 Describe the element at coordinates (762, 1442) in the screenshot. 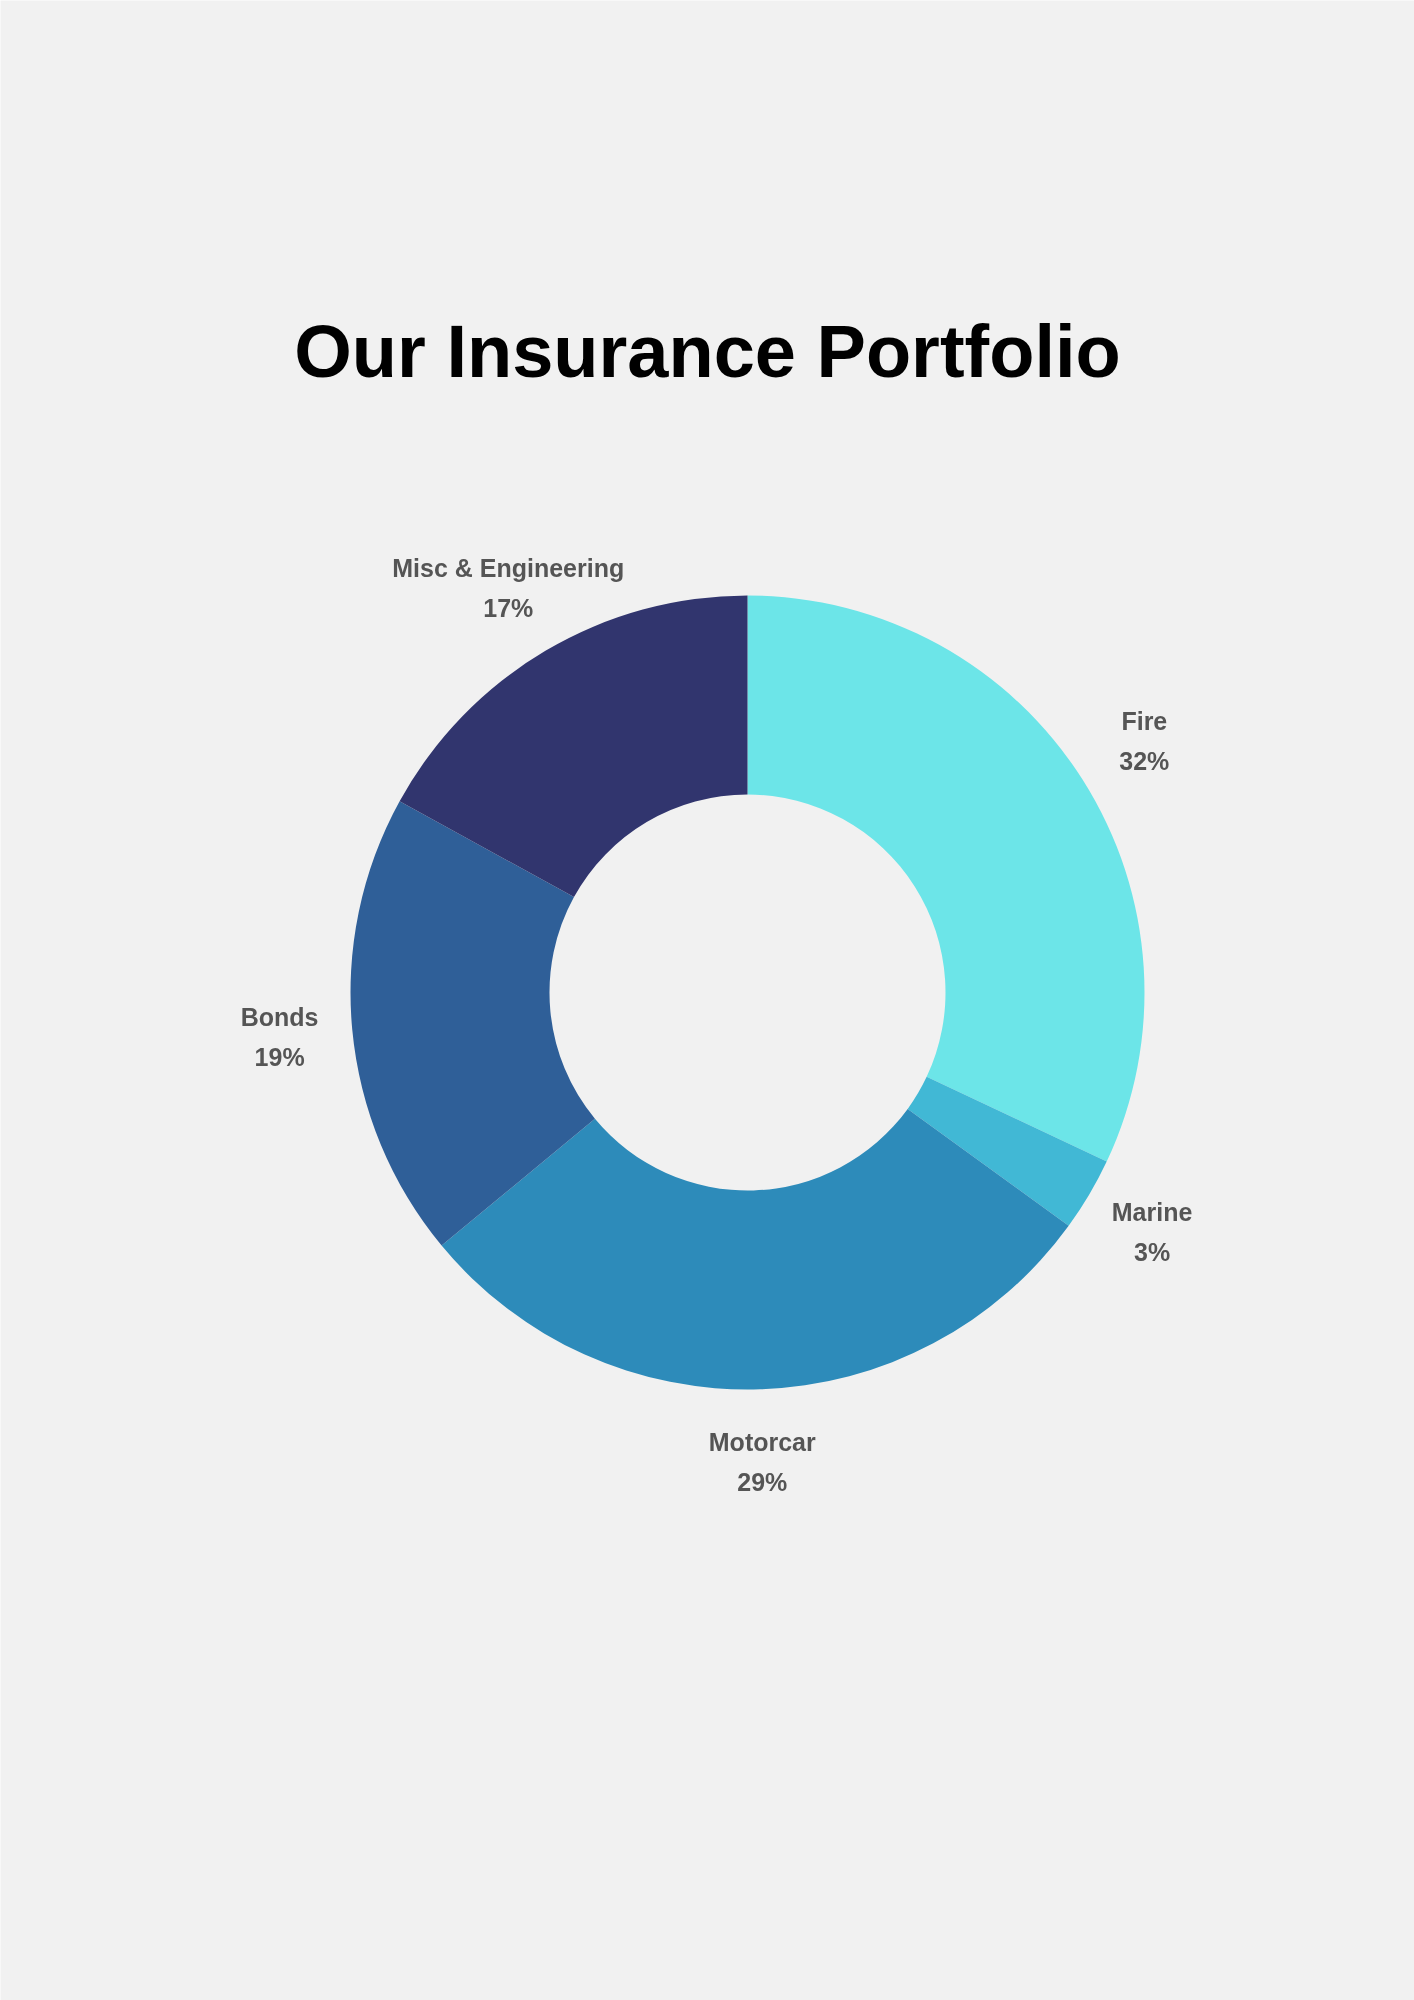

I see `slice-label: Motorcar` at that location.